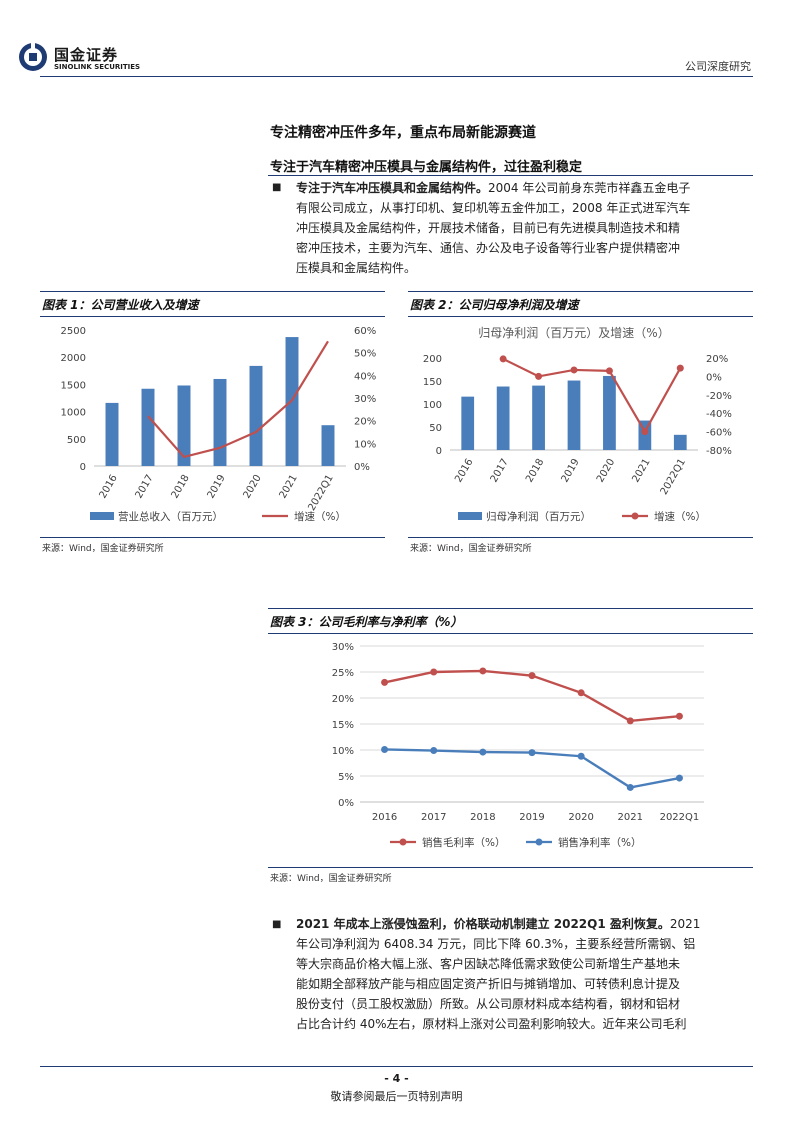 The image size is (793, 1122). I want to click on y-right-tick-label: 20%, so click(365, 422).